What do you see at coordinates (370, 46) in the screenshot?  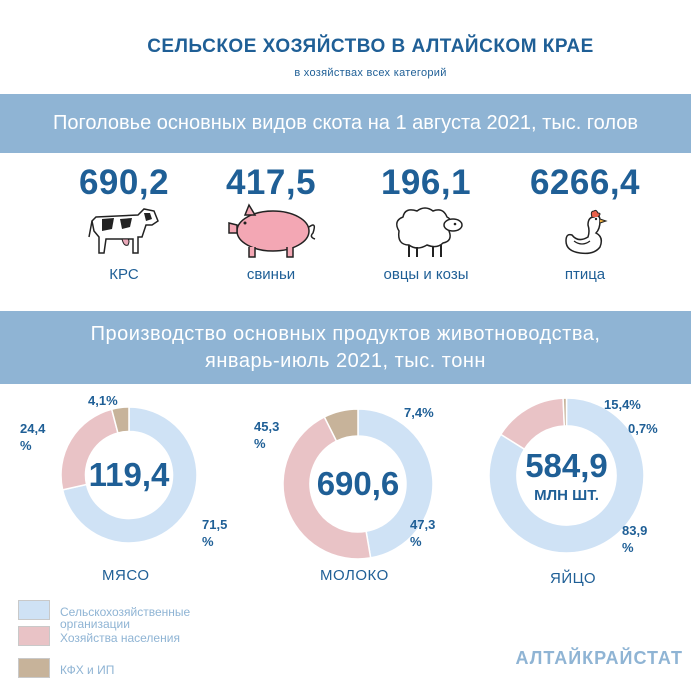 I see `page-title: СЕЛЬСКОЕ ХОЗЯЙСТВО В АЛТАЙСКОМ КРАЕ` at bounding box center [370, 46].